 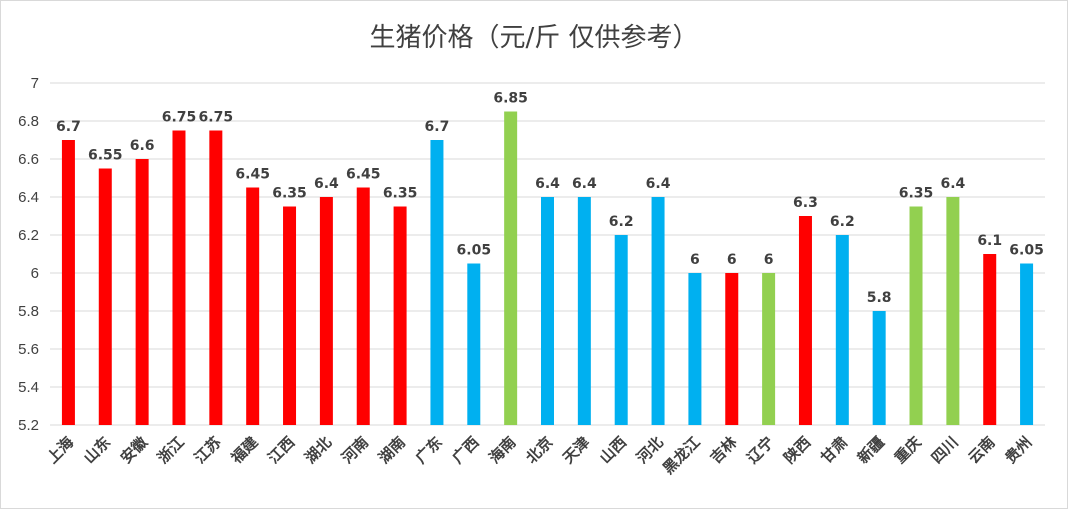 What do you see at coordinates (28, 254) in the screenshot?
I see `y-axis-ticks: 5.2 5.4 5.6 5.8 6 6.2 6.4 6.6 6.8 7` at bounding box center [28, 254].